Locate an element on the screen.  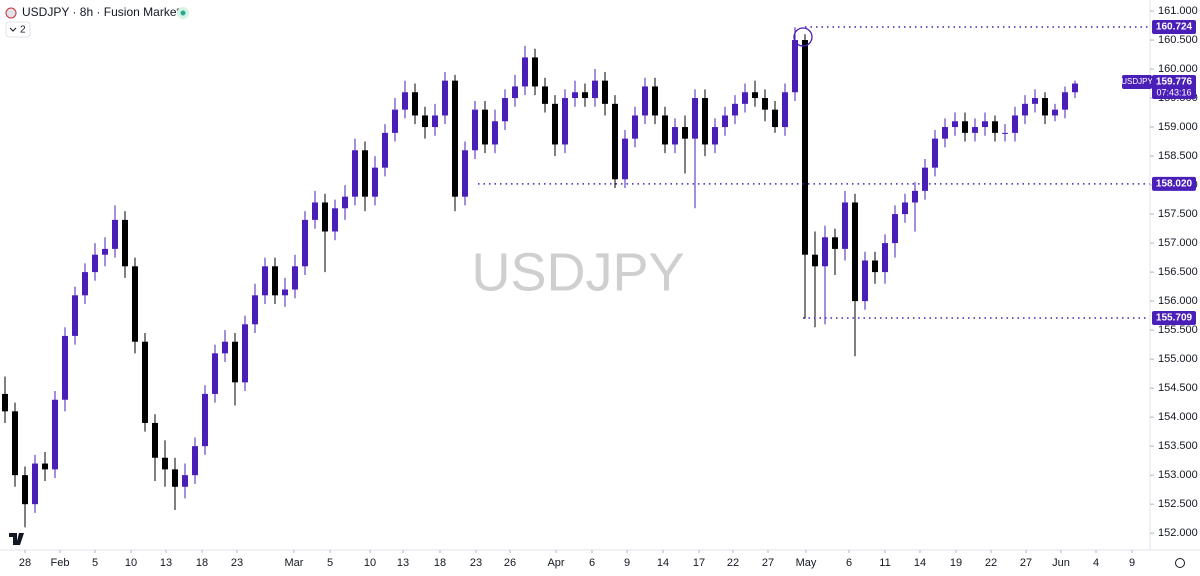
y-tick-label: 152.500 is located at coordinates (1178, 504).